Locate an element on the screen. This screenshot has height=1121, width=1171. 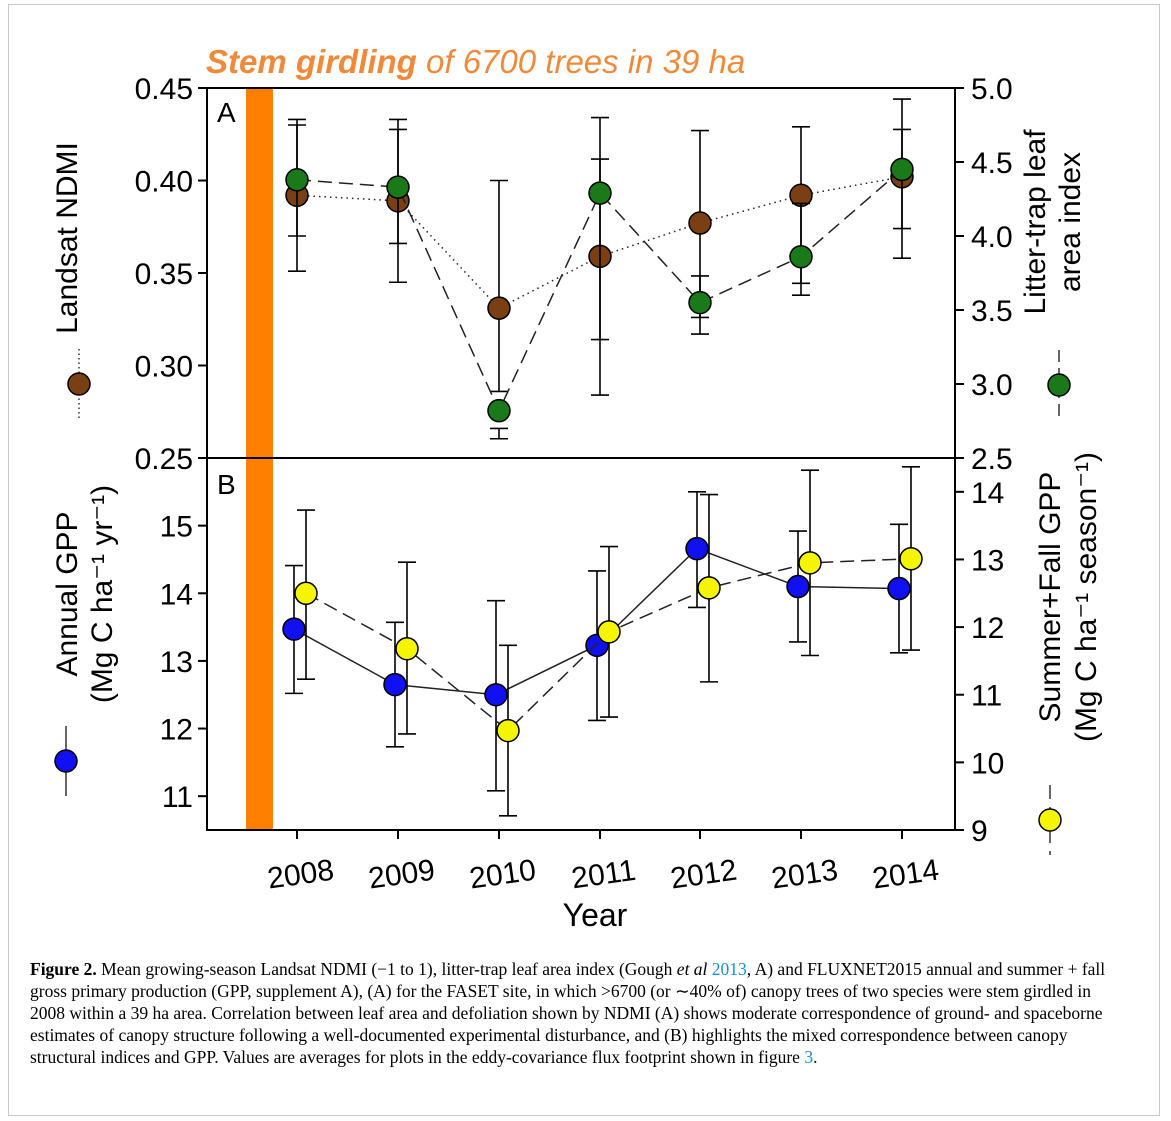
summer-gpp-axis-title: Summer+Fall GPP is located at coordinates (1050, 597).